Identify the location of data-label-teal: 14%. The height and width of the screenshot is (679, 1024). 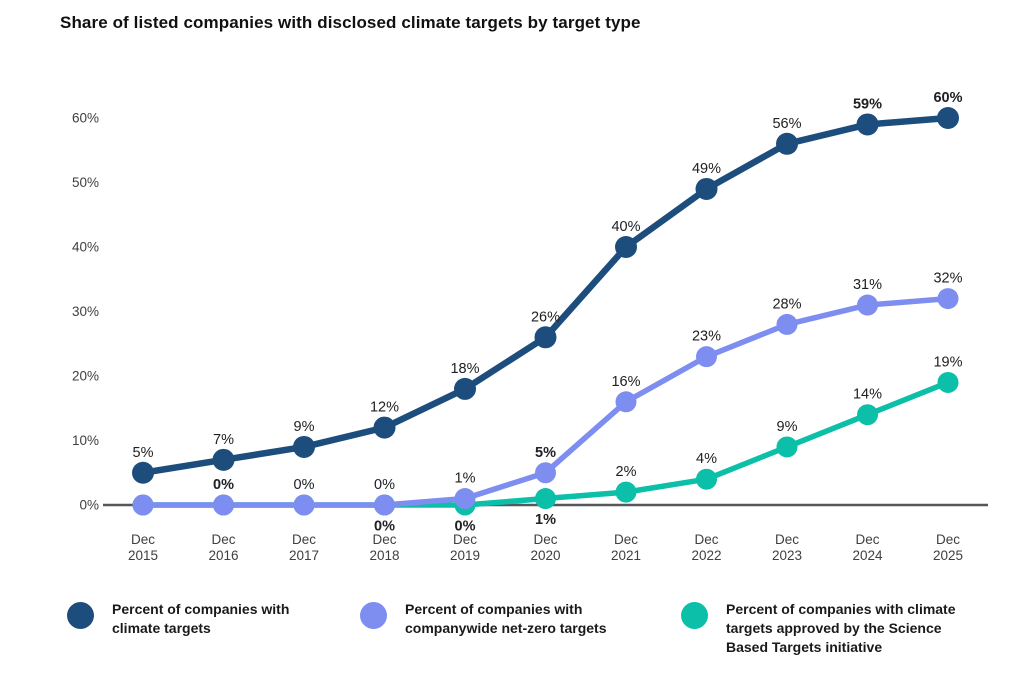
(867, 395).